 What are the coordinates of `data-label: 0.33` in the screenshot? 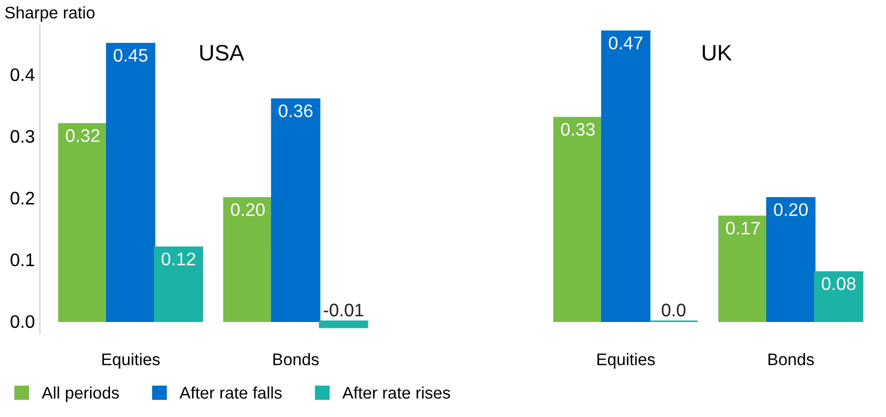 It's located at (578, 129).